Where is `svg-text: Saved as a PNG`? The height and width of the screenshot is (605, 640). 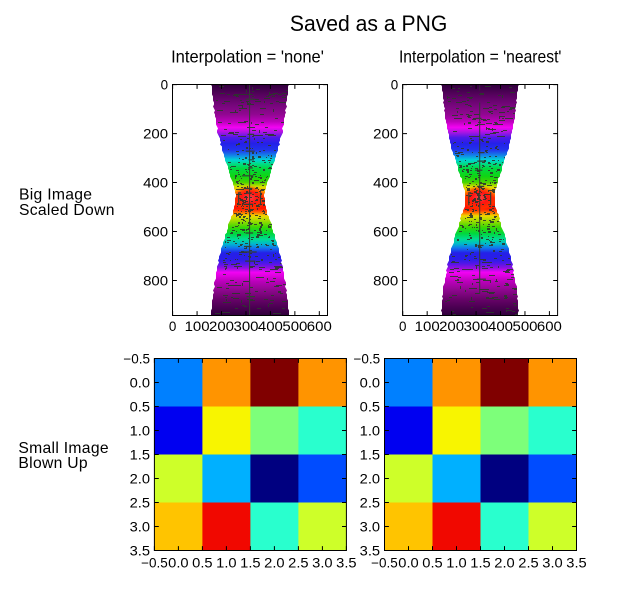 svg-text: Saved as a PNG is located at coordinates (369, 23).